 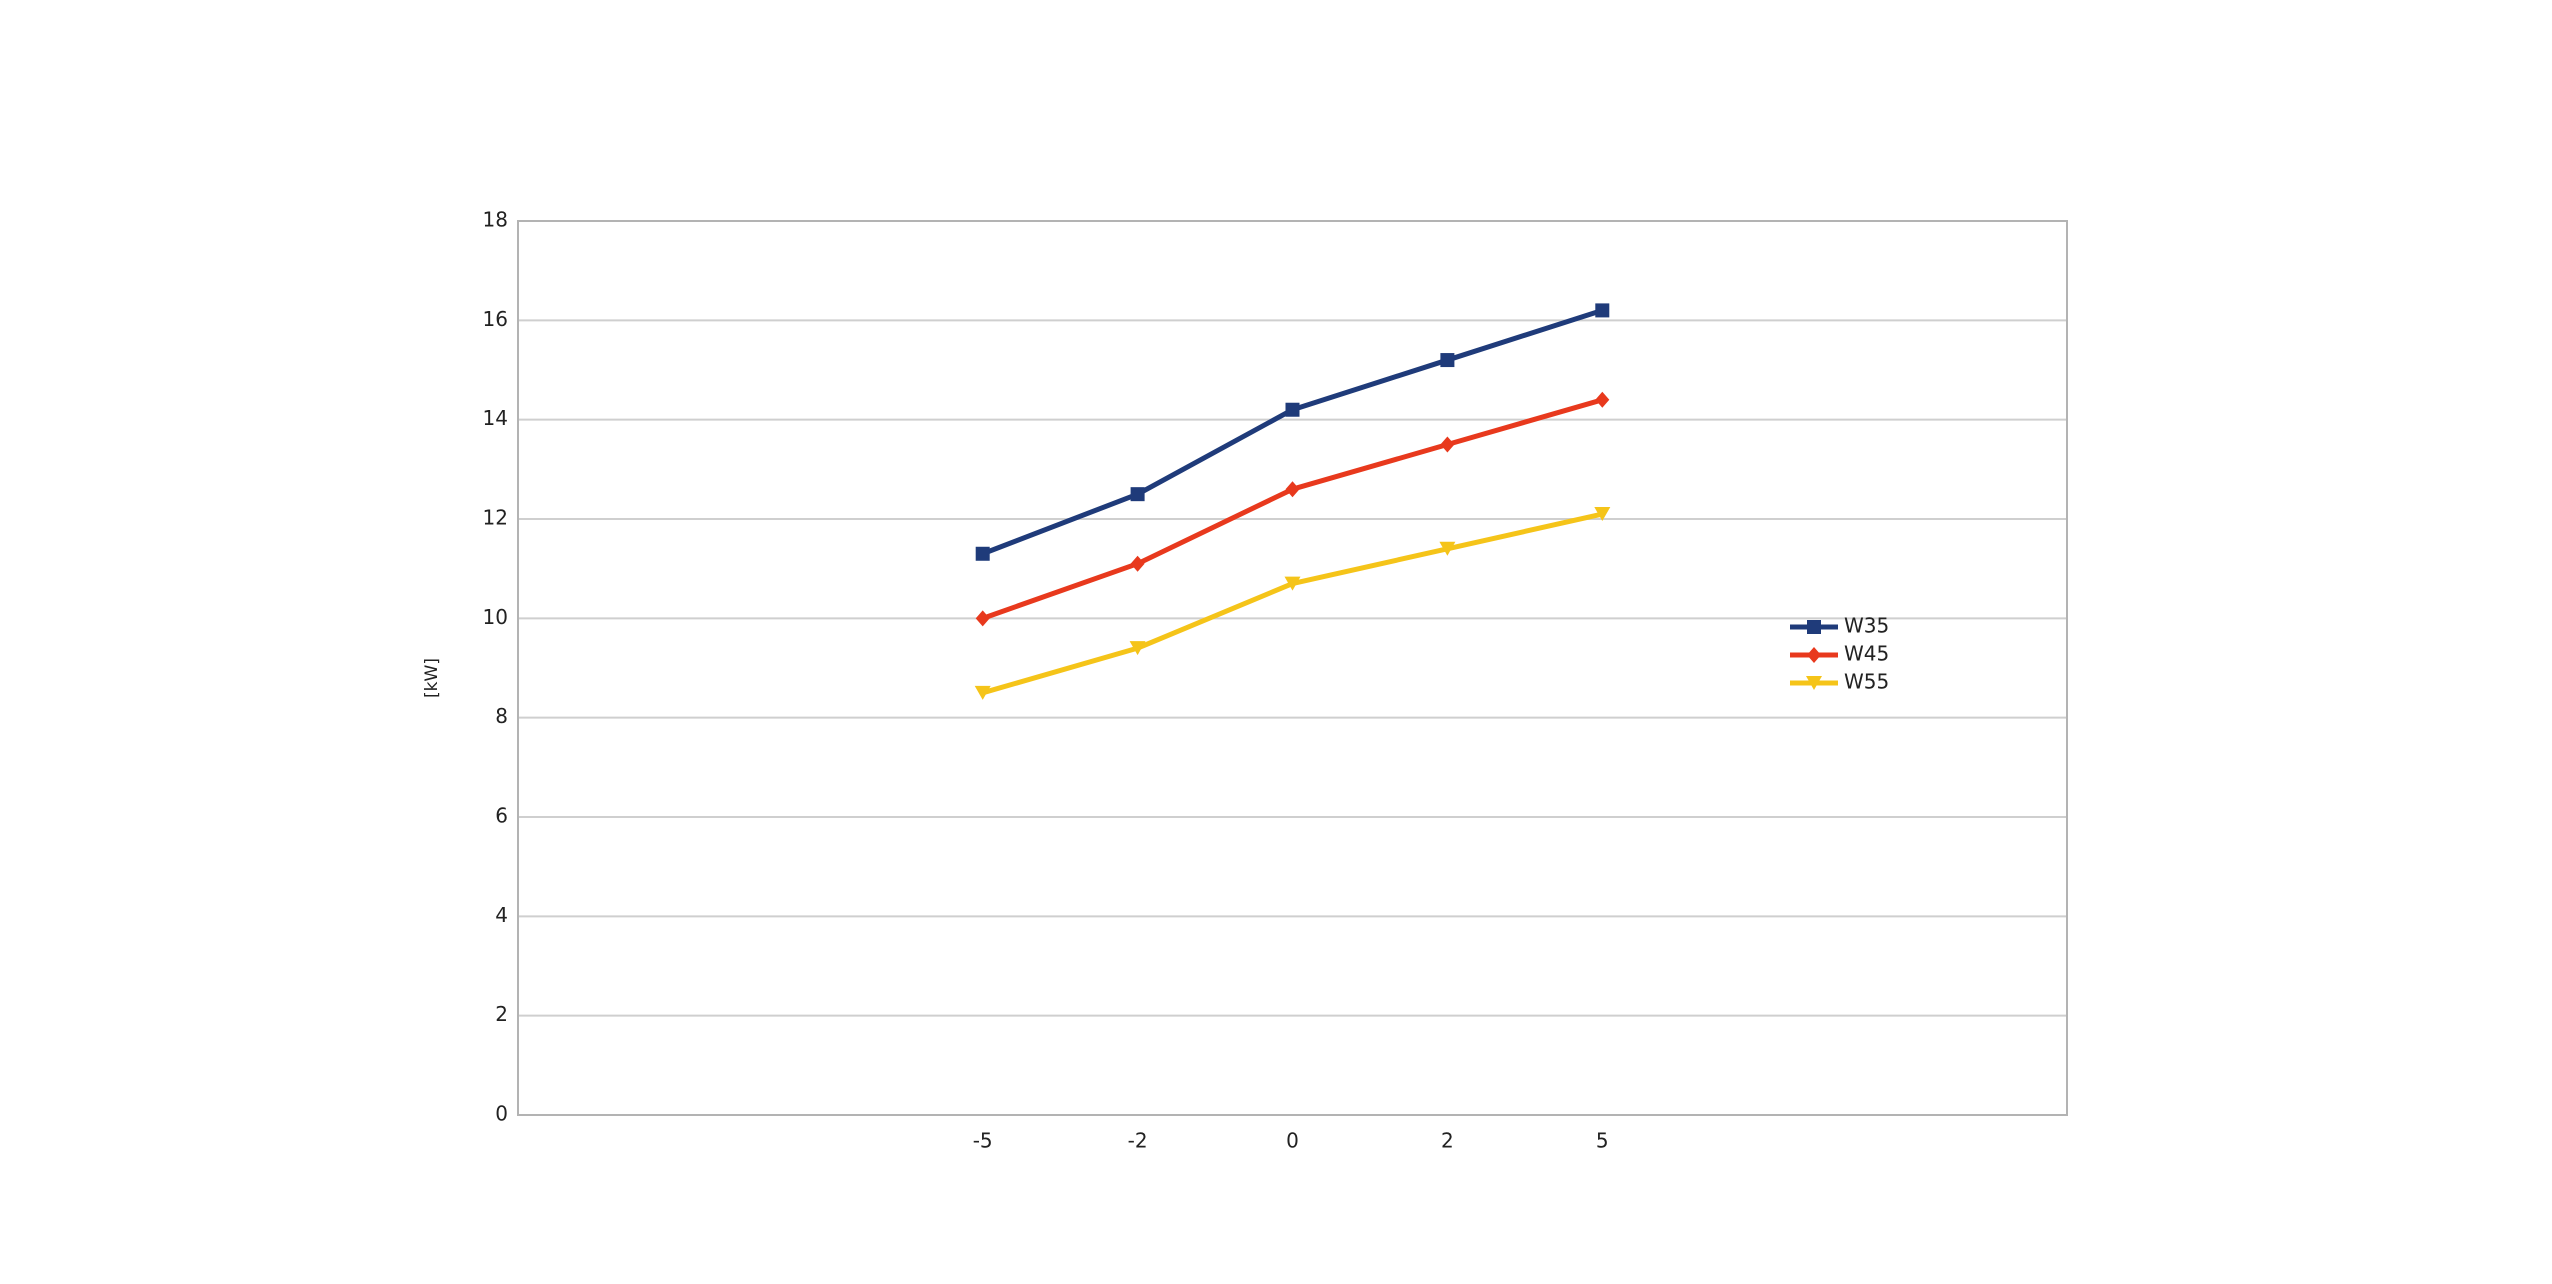 What do you see at coordinates (495, 319) in the screenshot?
I see `y-tick-label: 16` at bounding box center [495, 319].